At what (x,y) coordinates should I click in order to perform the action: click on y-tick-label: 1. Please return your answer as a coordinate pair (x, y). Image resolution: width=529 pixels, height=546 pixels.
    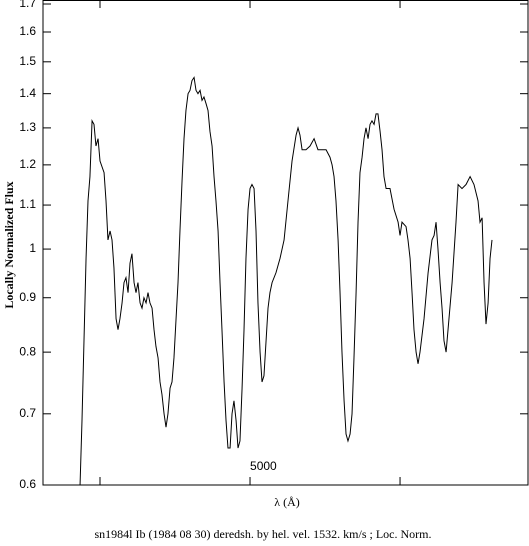
    Looking at the image, I should click on (32, 248).